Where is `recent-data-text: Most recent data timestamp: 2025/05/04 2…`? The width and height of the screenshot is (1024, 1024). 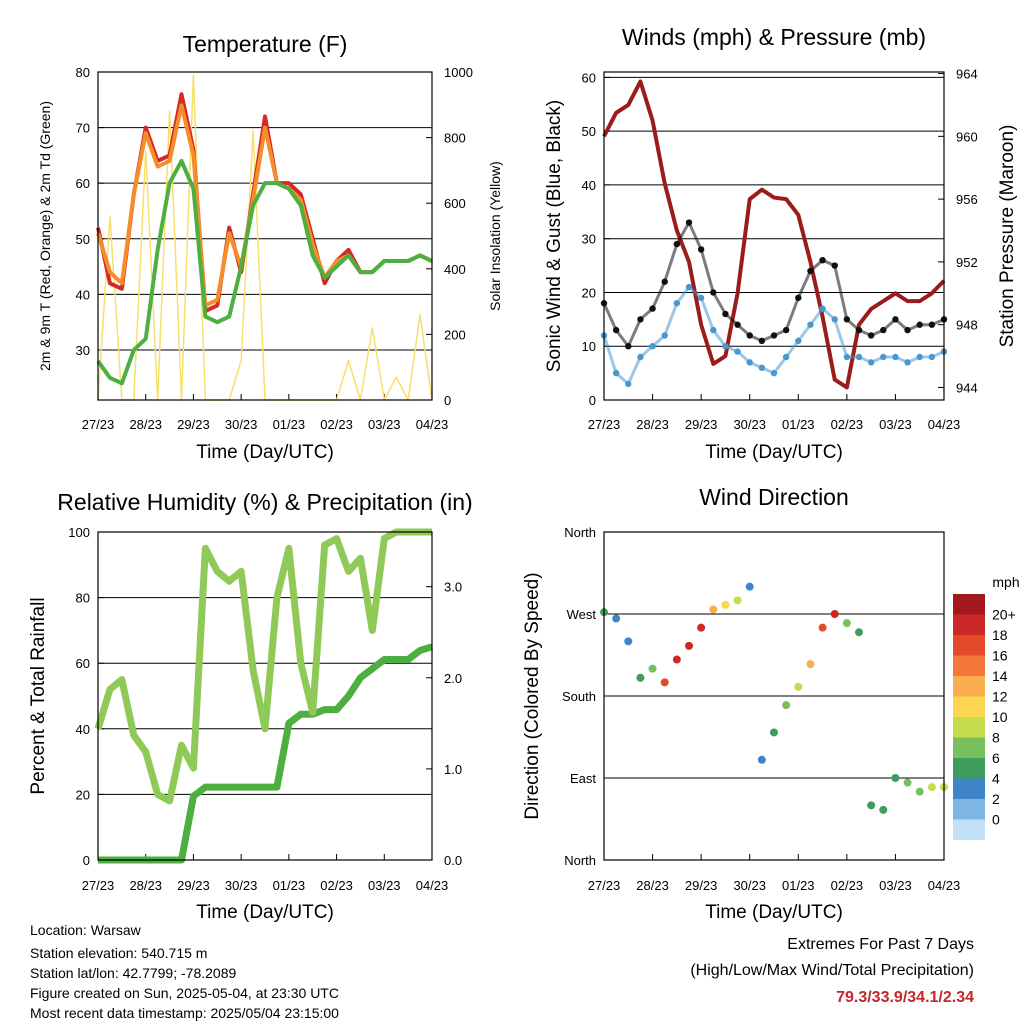
recent-data-text: Most recent data timestamp: 2025/05/04 2… is located at coordinates (184, 1013).